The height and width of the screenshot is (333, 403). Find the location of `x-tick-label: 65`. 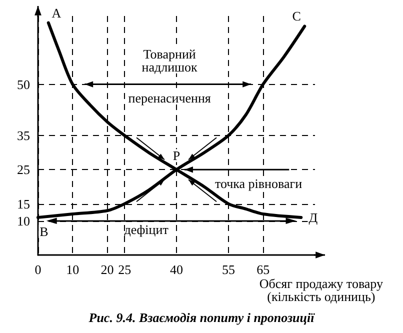

x-tick-label: 65 is located at coordinates (263, 269).